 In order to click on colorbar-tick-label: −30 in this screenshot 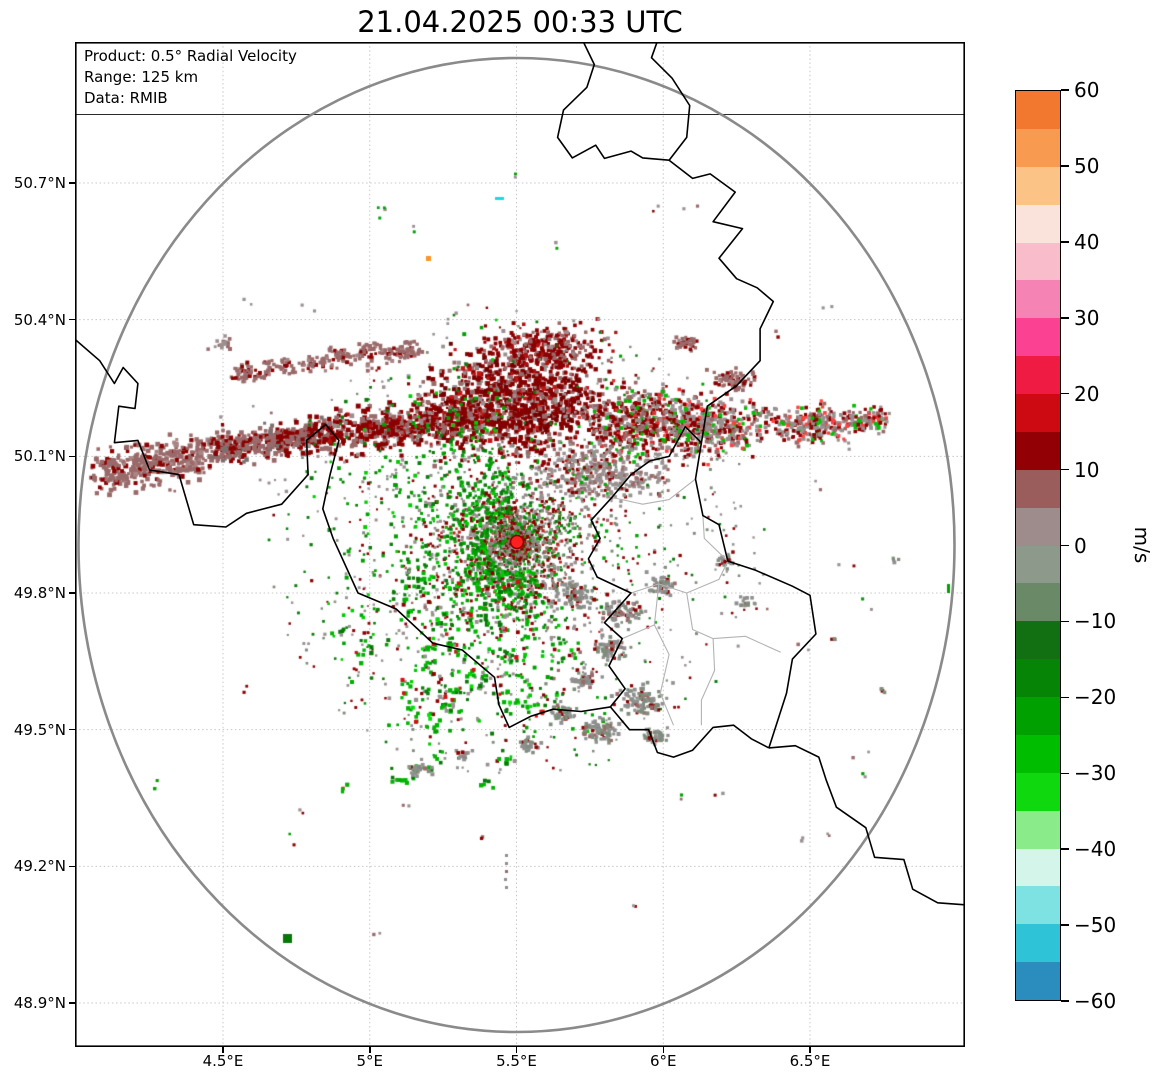, I will do `click(1095, 773)`.